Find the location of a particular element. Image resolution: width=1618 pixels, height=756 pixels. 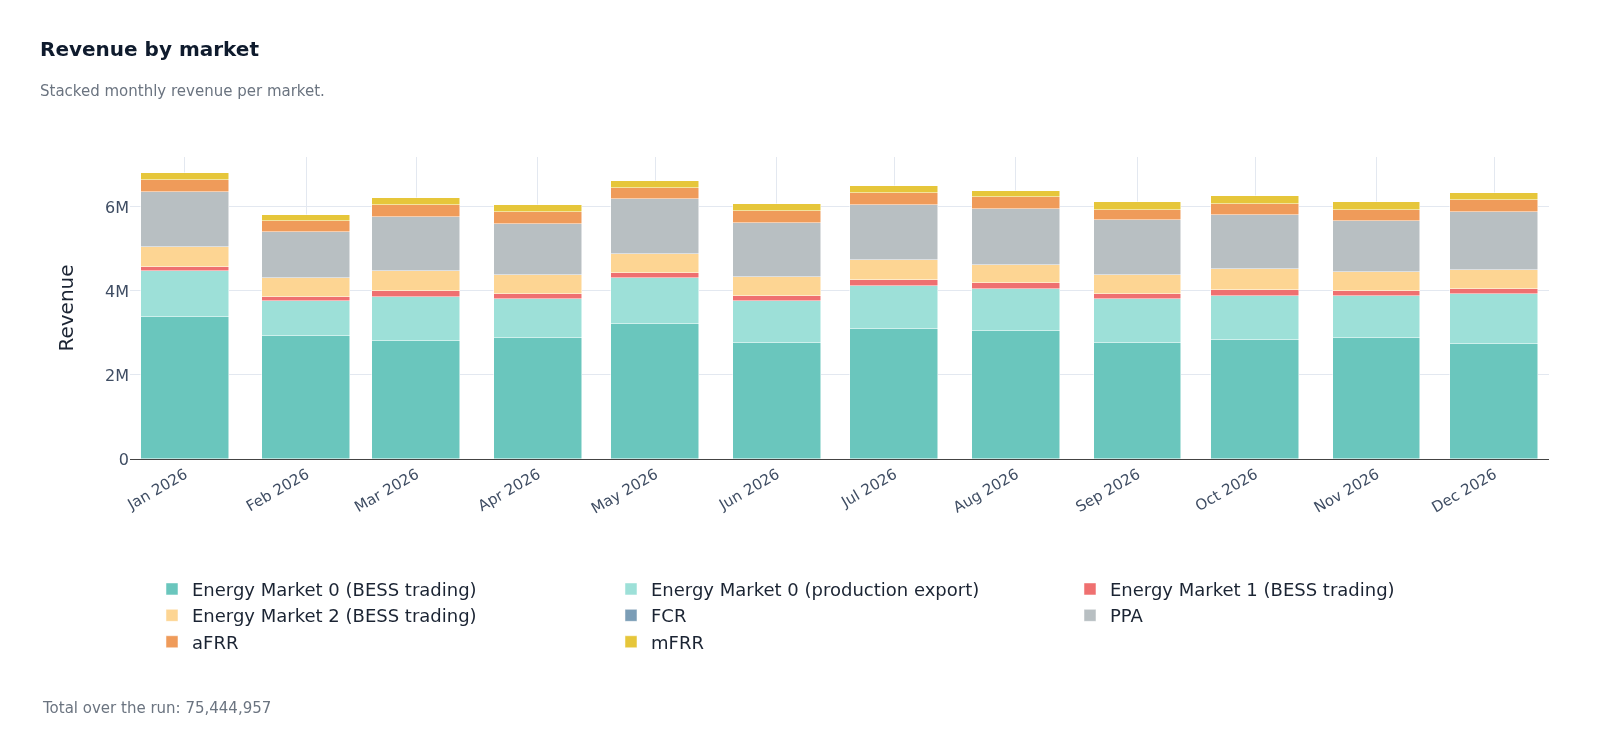

chart-subtitle: Stacked monthly revenue per market. is located at coordinates (182, 90).